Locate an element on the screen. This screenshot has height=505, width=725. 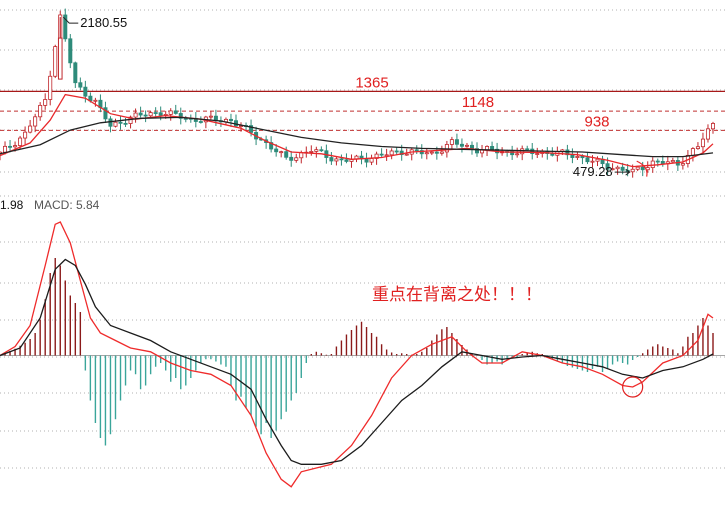
annotation-text: 重点在背离之处！！！ is located at coordinates (457, 294).